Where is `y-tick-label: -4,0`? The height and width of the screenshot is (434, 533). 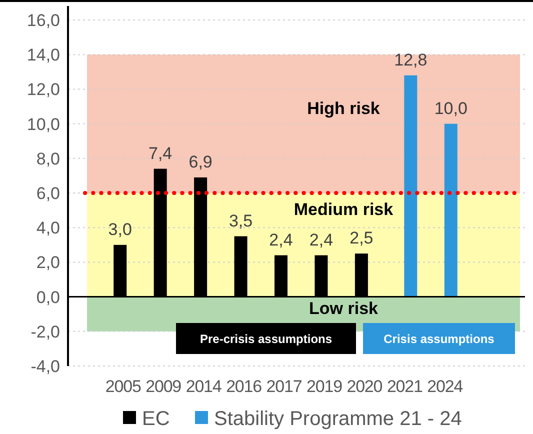 y-tick-label: -4,0 is located at coordinates (45, 366).